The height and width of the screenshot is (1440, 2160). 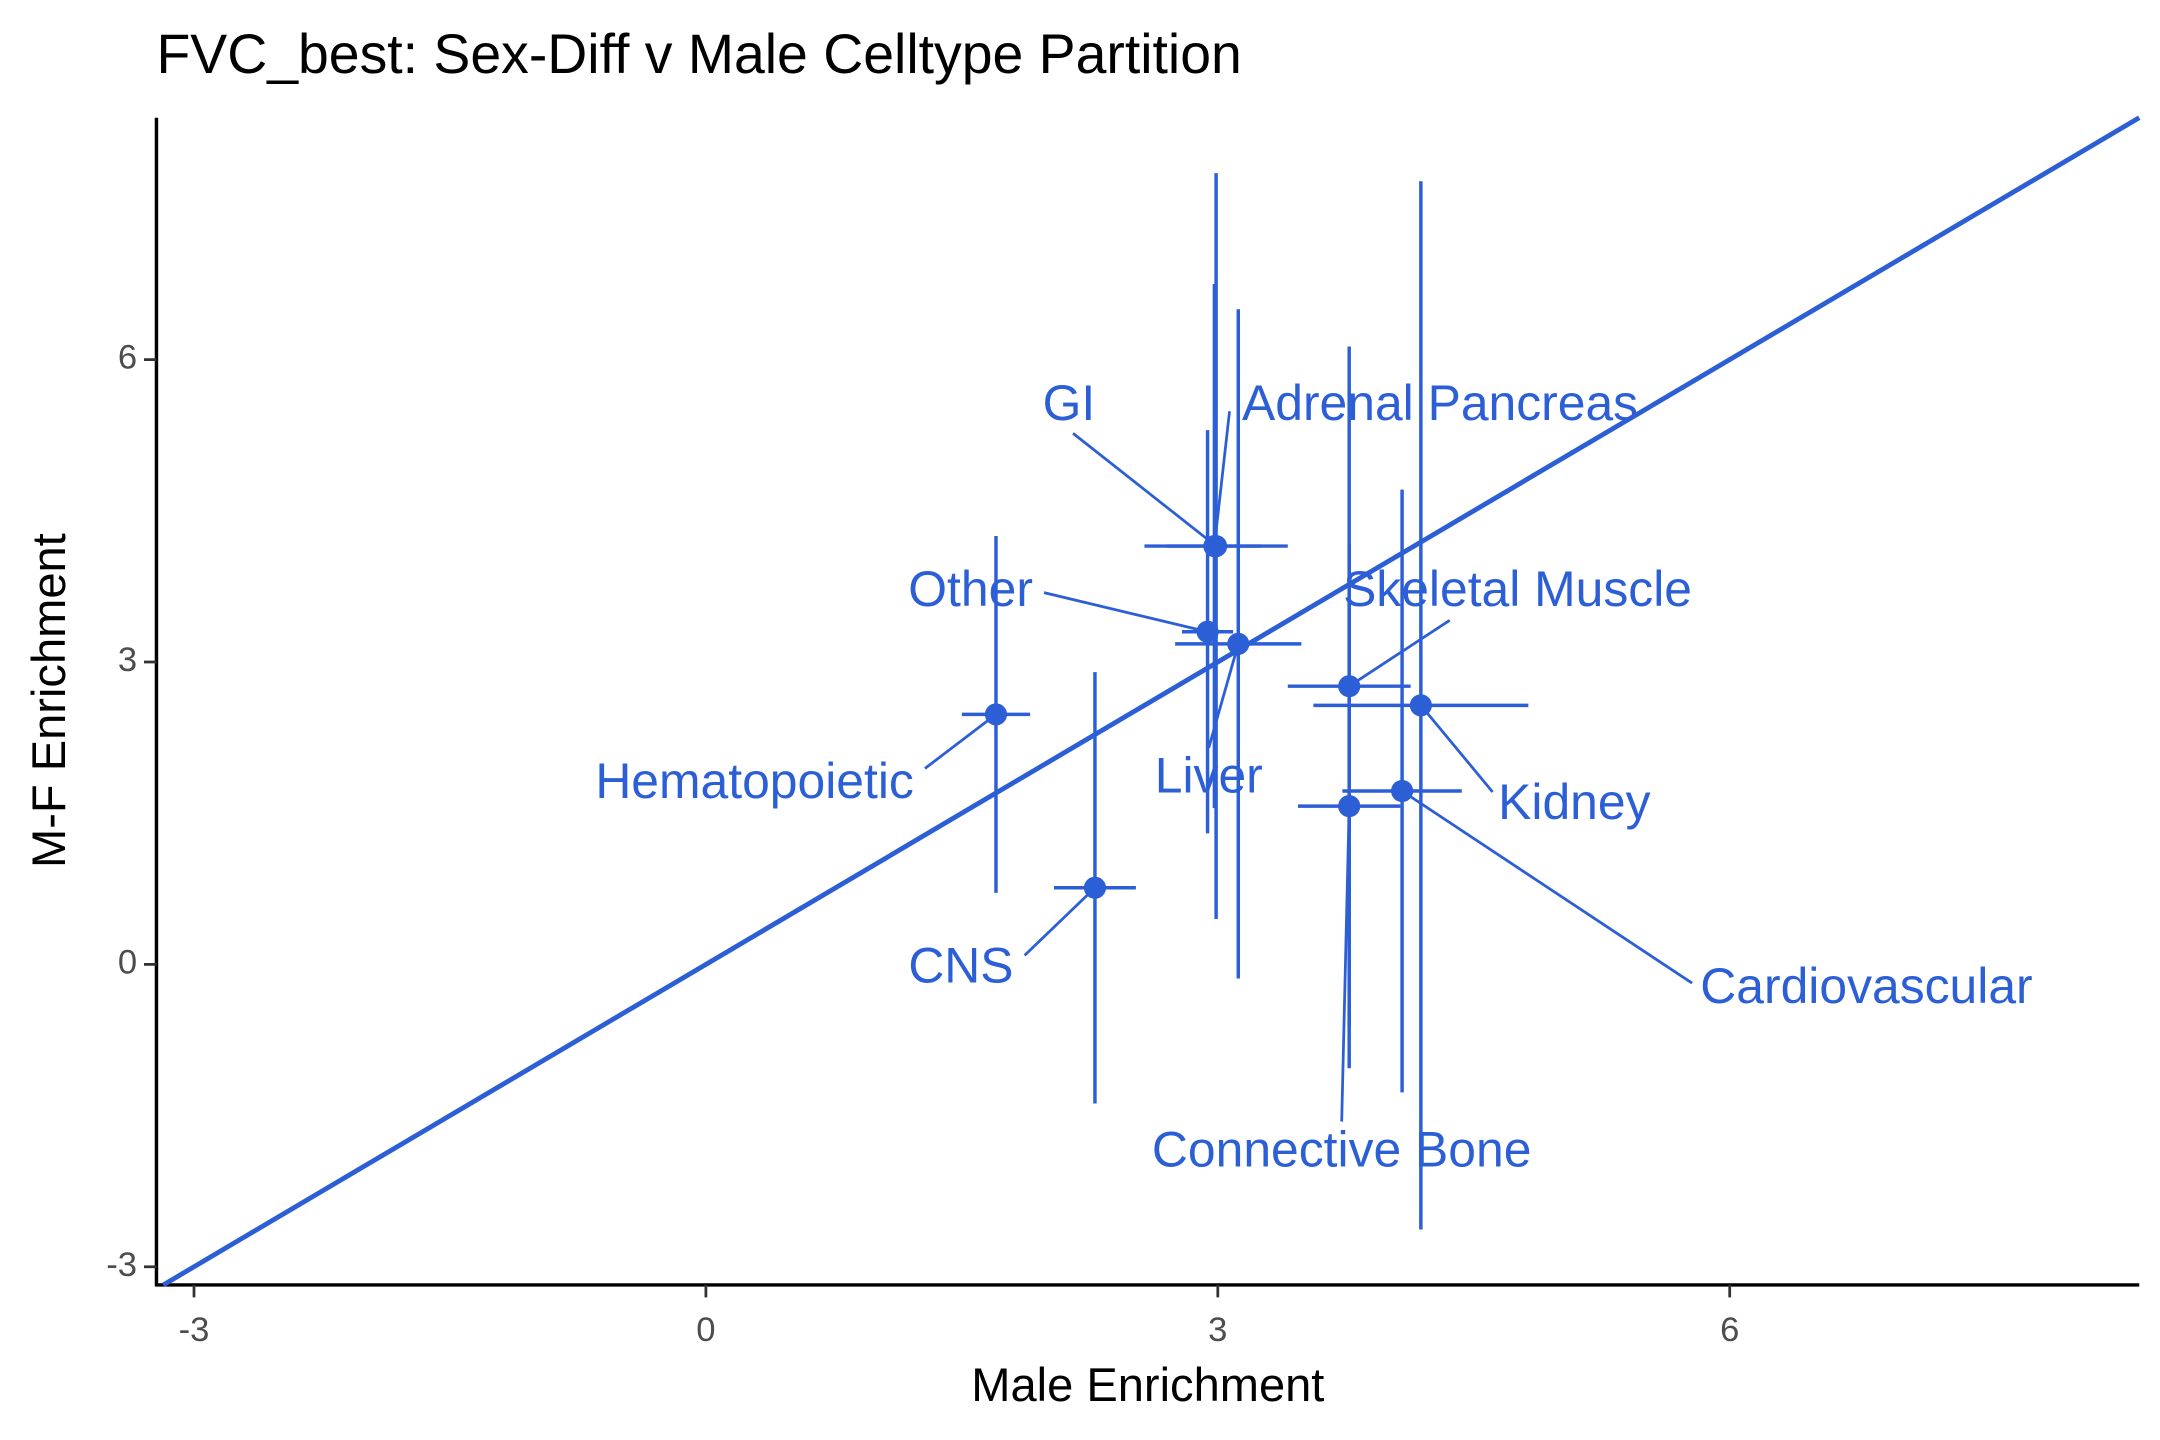 What do you see at coordinates (970, 589) in the screenshot?
I see `point-label: Other` at bounding box center [970, 589].